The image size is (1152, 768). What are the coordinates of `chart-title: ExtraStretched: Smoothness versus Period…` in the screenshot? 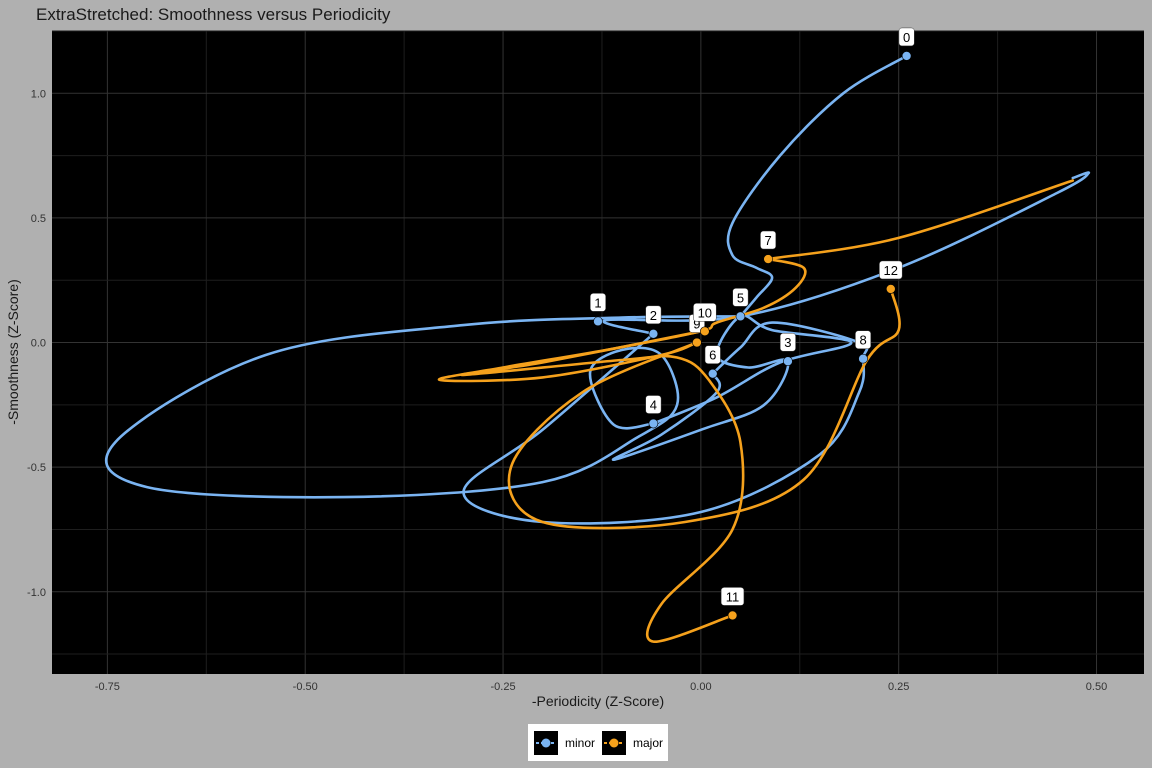 It's located at (213, 14).